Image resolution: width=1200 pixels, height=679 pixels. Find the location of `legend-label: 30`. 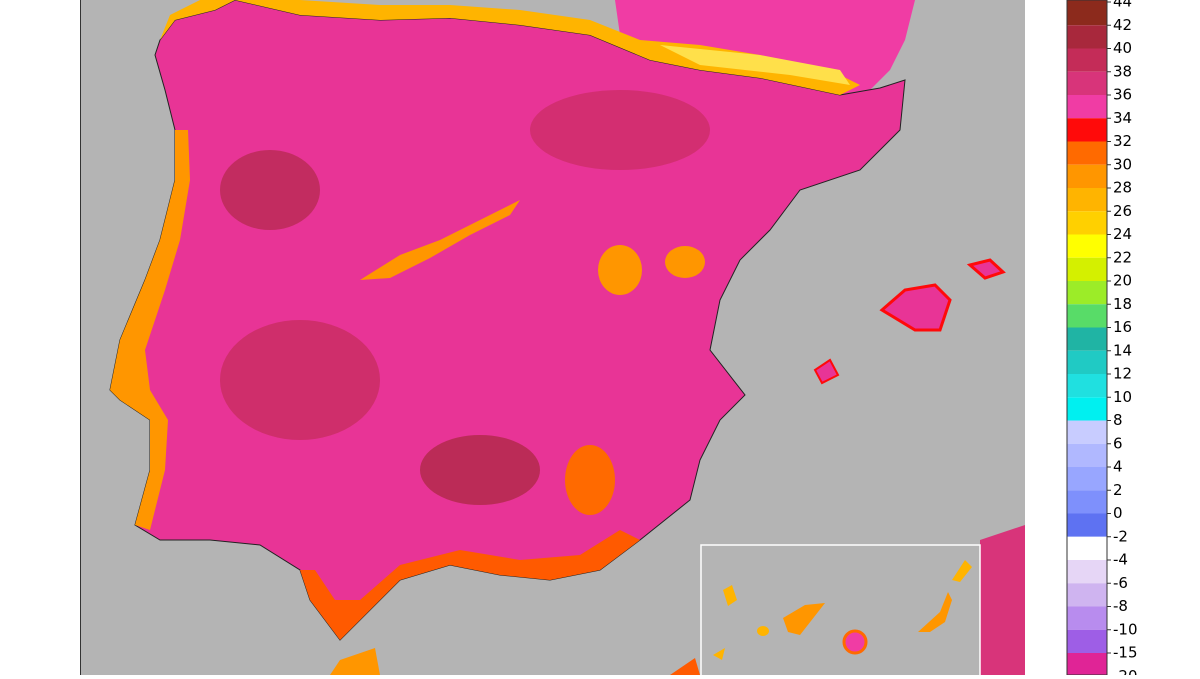

legend-label: 30 is located at coordinates (1122, 164).